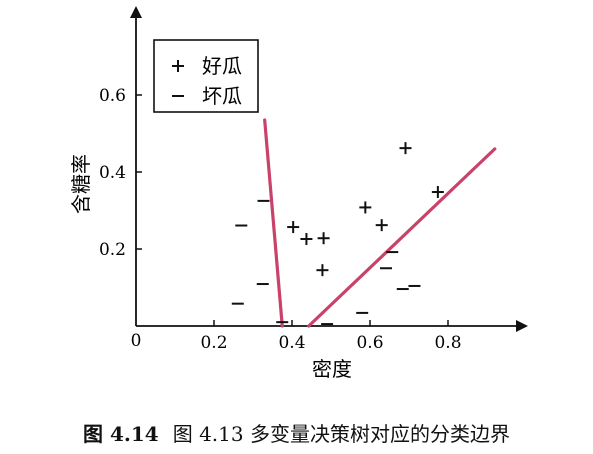 The image size is (593, 454). What do you see at coordinates (213, 343) in the screenshot?
I see `x-tick-label: 0.2` at bounding box center [213, 343].